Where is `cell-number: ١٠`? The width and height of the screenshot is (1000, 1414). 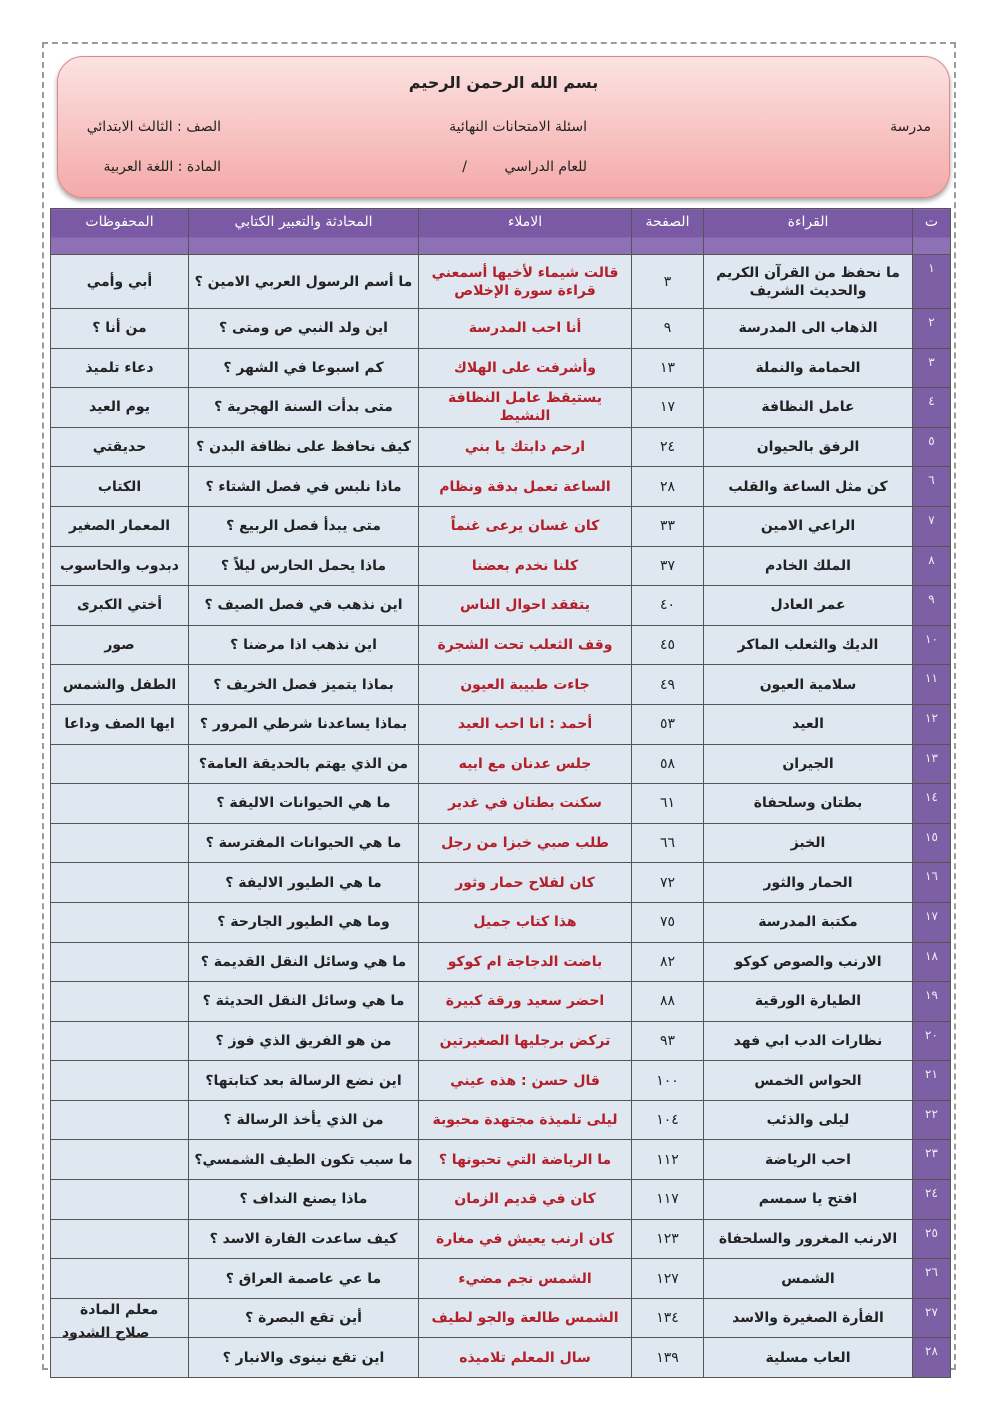
cell-number: ١٠ is located at coordinates (931, 645).